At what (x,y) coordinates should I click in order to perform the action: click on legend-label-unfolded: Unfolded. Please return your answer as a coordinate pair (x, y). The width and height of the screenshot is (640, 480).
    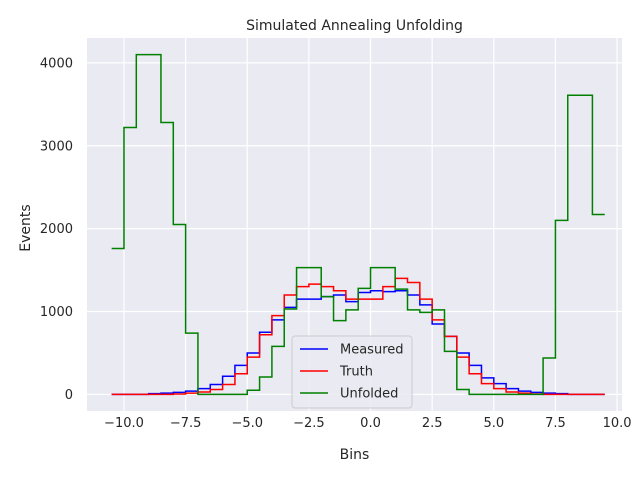
    Looking at the image, I should click on (369, 394).